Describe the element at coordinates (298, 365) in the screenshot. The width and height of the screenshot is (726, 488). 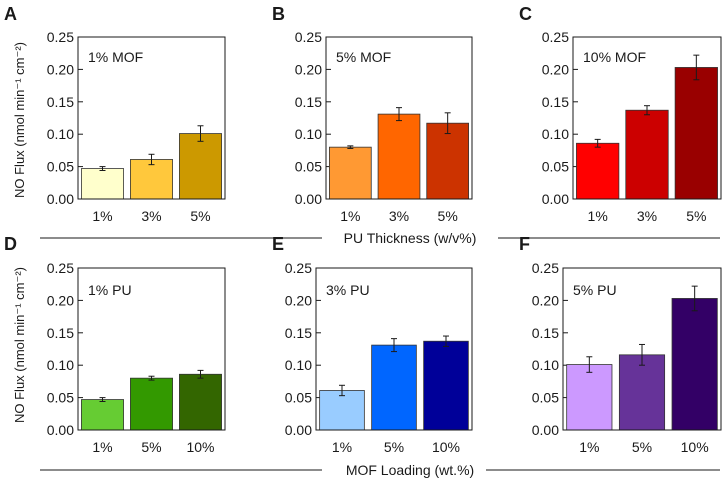
I see `y-tick-label-e-2: 0.10` at that location.